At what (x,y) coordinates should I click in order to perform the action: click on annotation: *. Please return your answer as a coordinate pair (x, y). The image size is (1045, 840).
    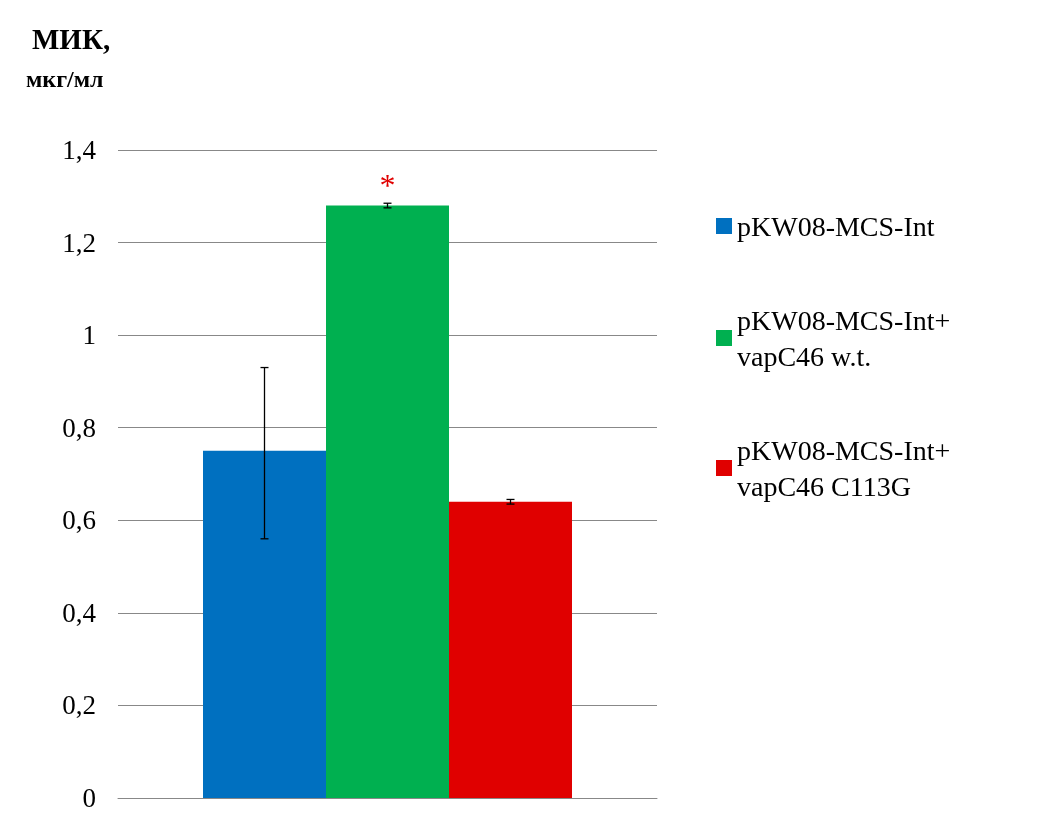
    Looking at the image, I should click on (387, 185).